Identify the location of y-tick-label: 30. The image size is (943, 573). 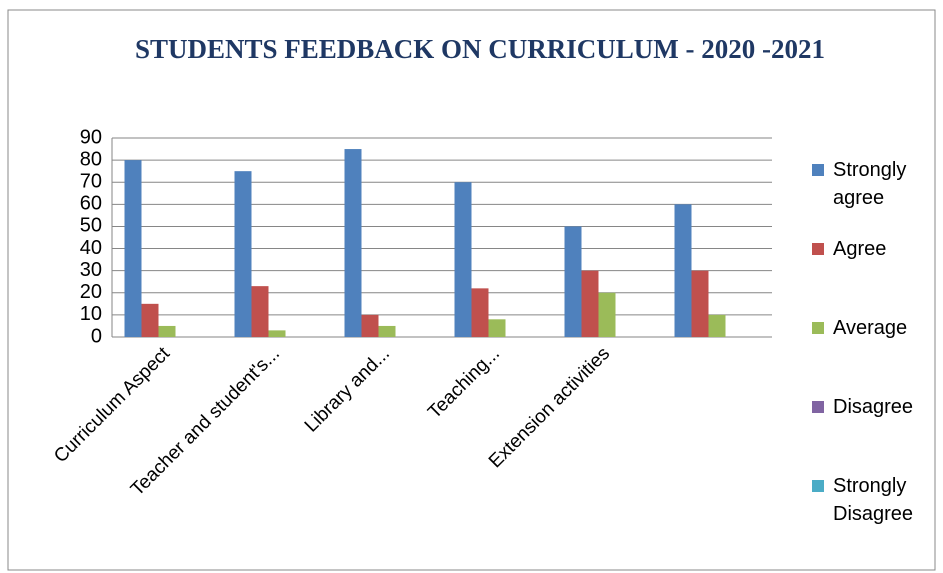
(91, 270).